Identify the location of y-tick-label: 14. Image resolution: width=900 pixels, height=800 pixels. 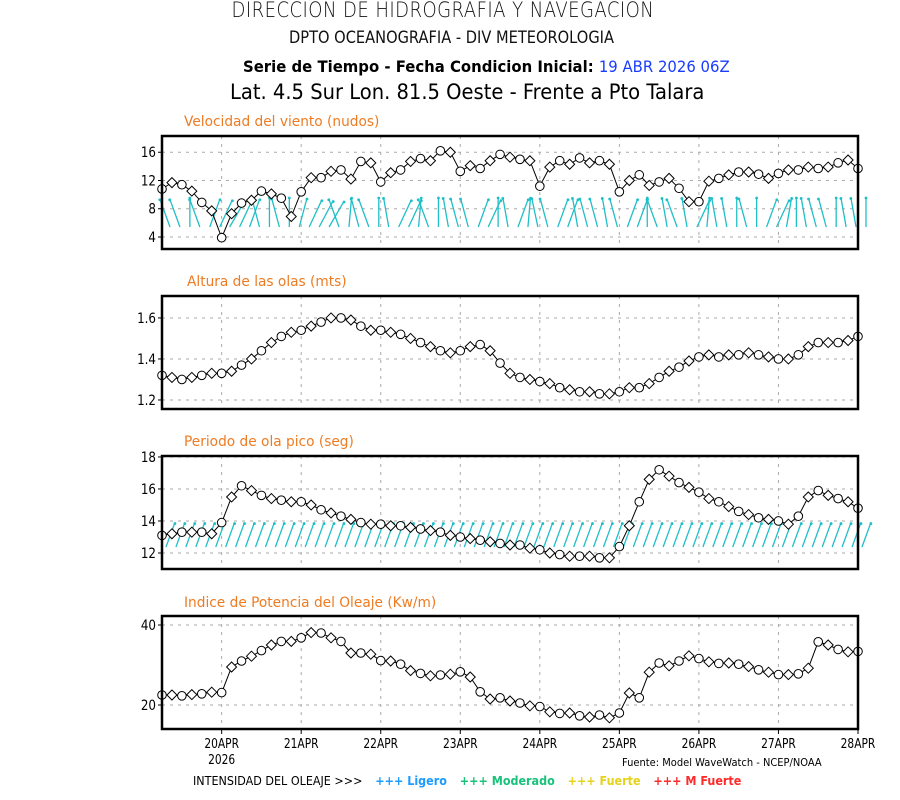
(148, 522).